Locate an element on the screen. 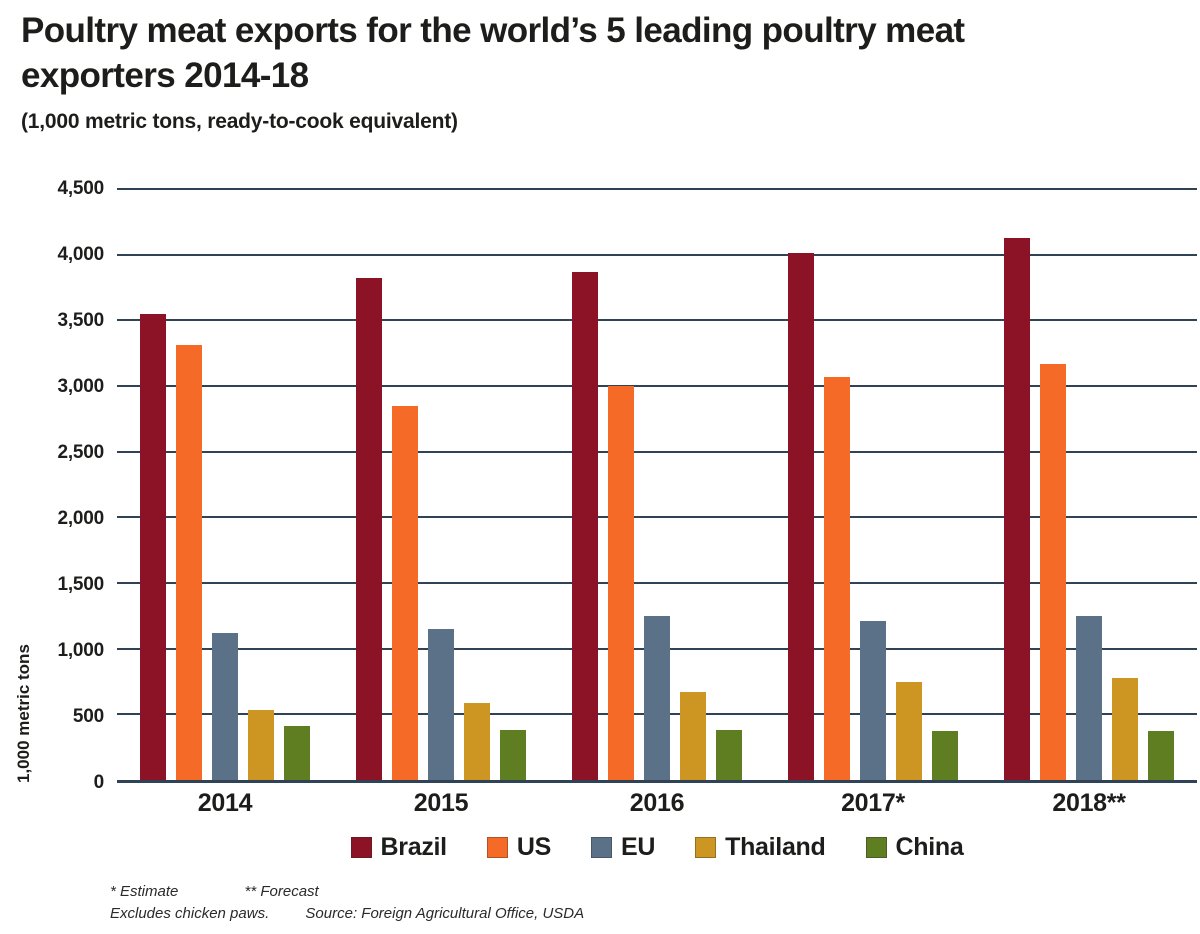 The width and height of the screenshot is (1200, 934). bar-china-2016 is located at coordinates (729, 755).